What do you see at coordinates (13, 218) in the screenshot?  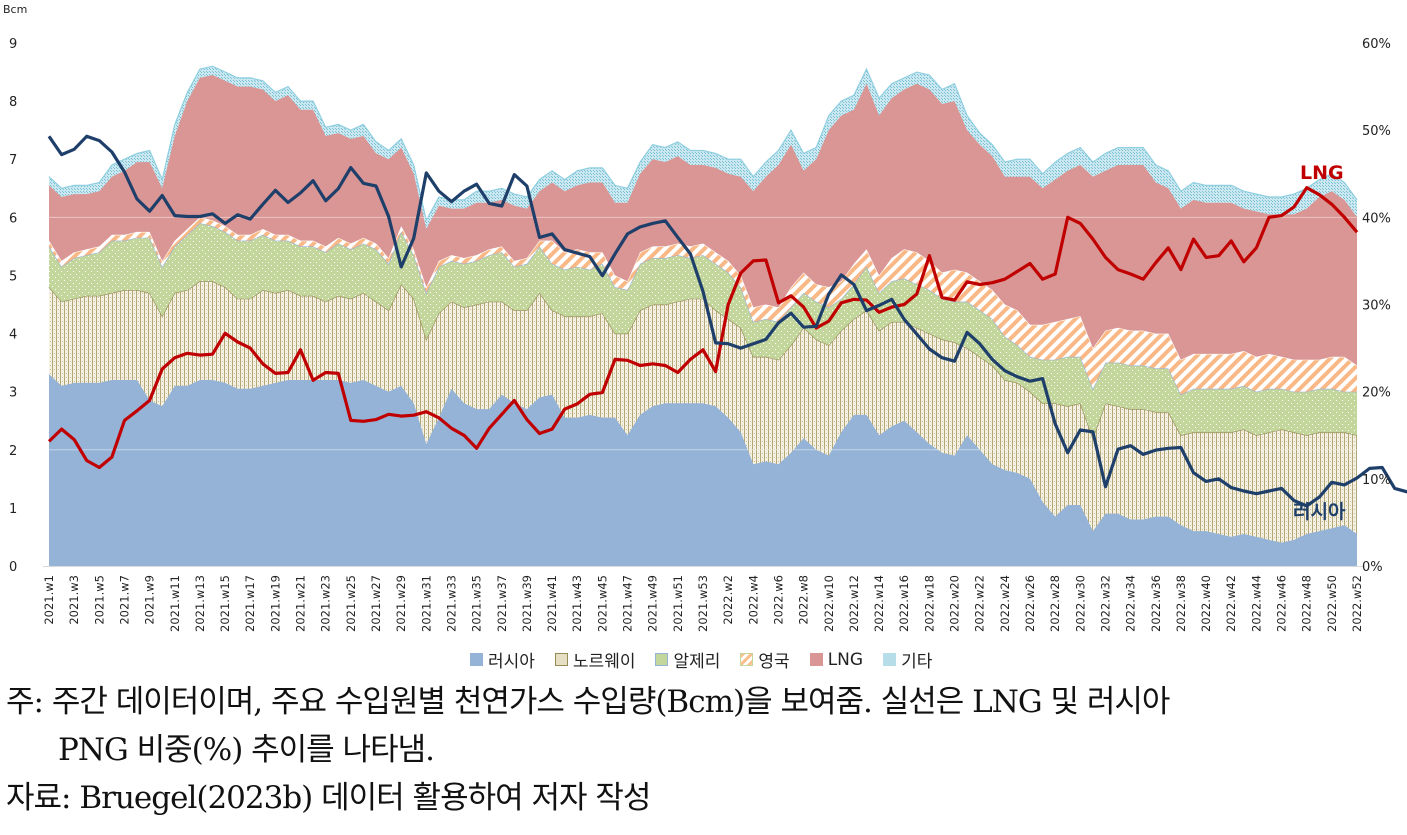 I see `y-tick-label: 6` at bounding box center [13, 218].